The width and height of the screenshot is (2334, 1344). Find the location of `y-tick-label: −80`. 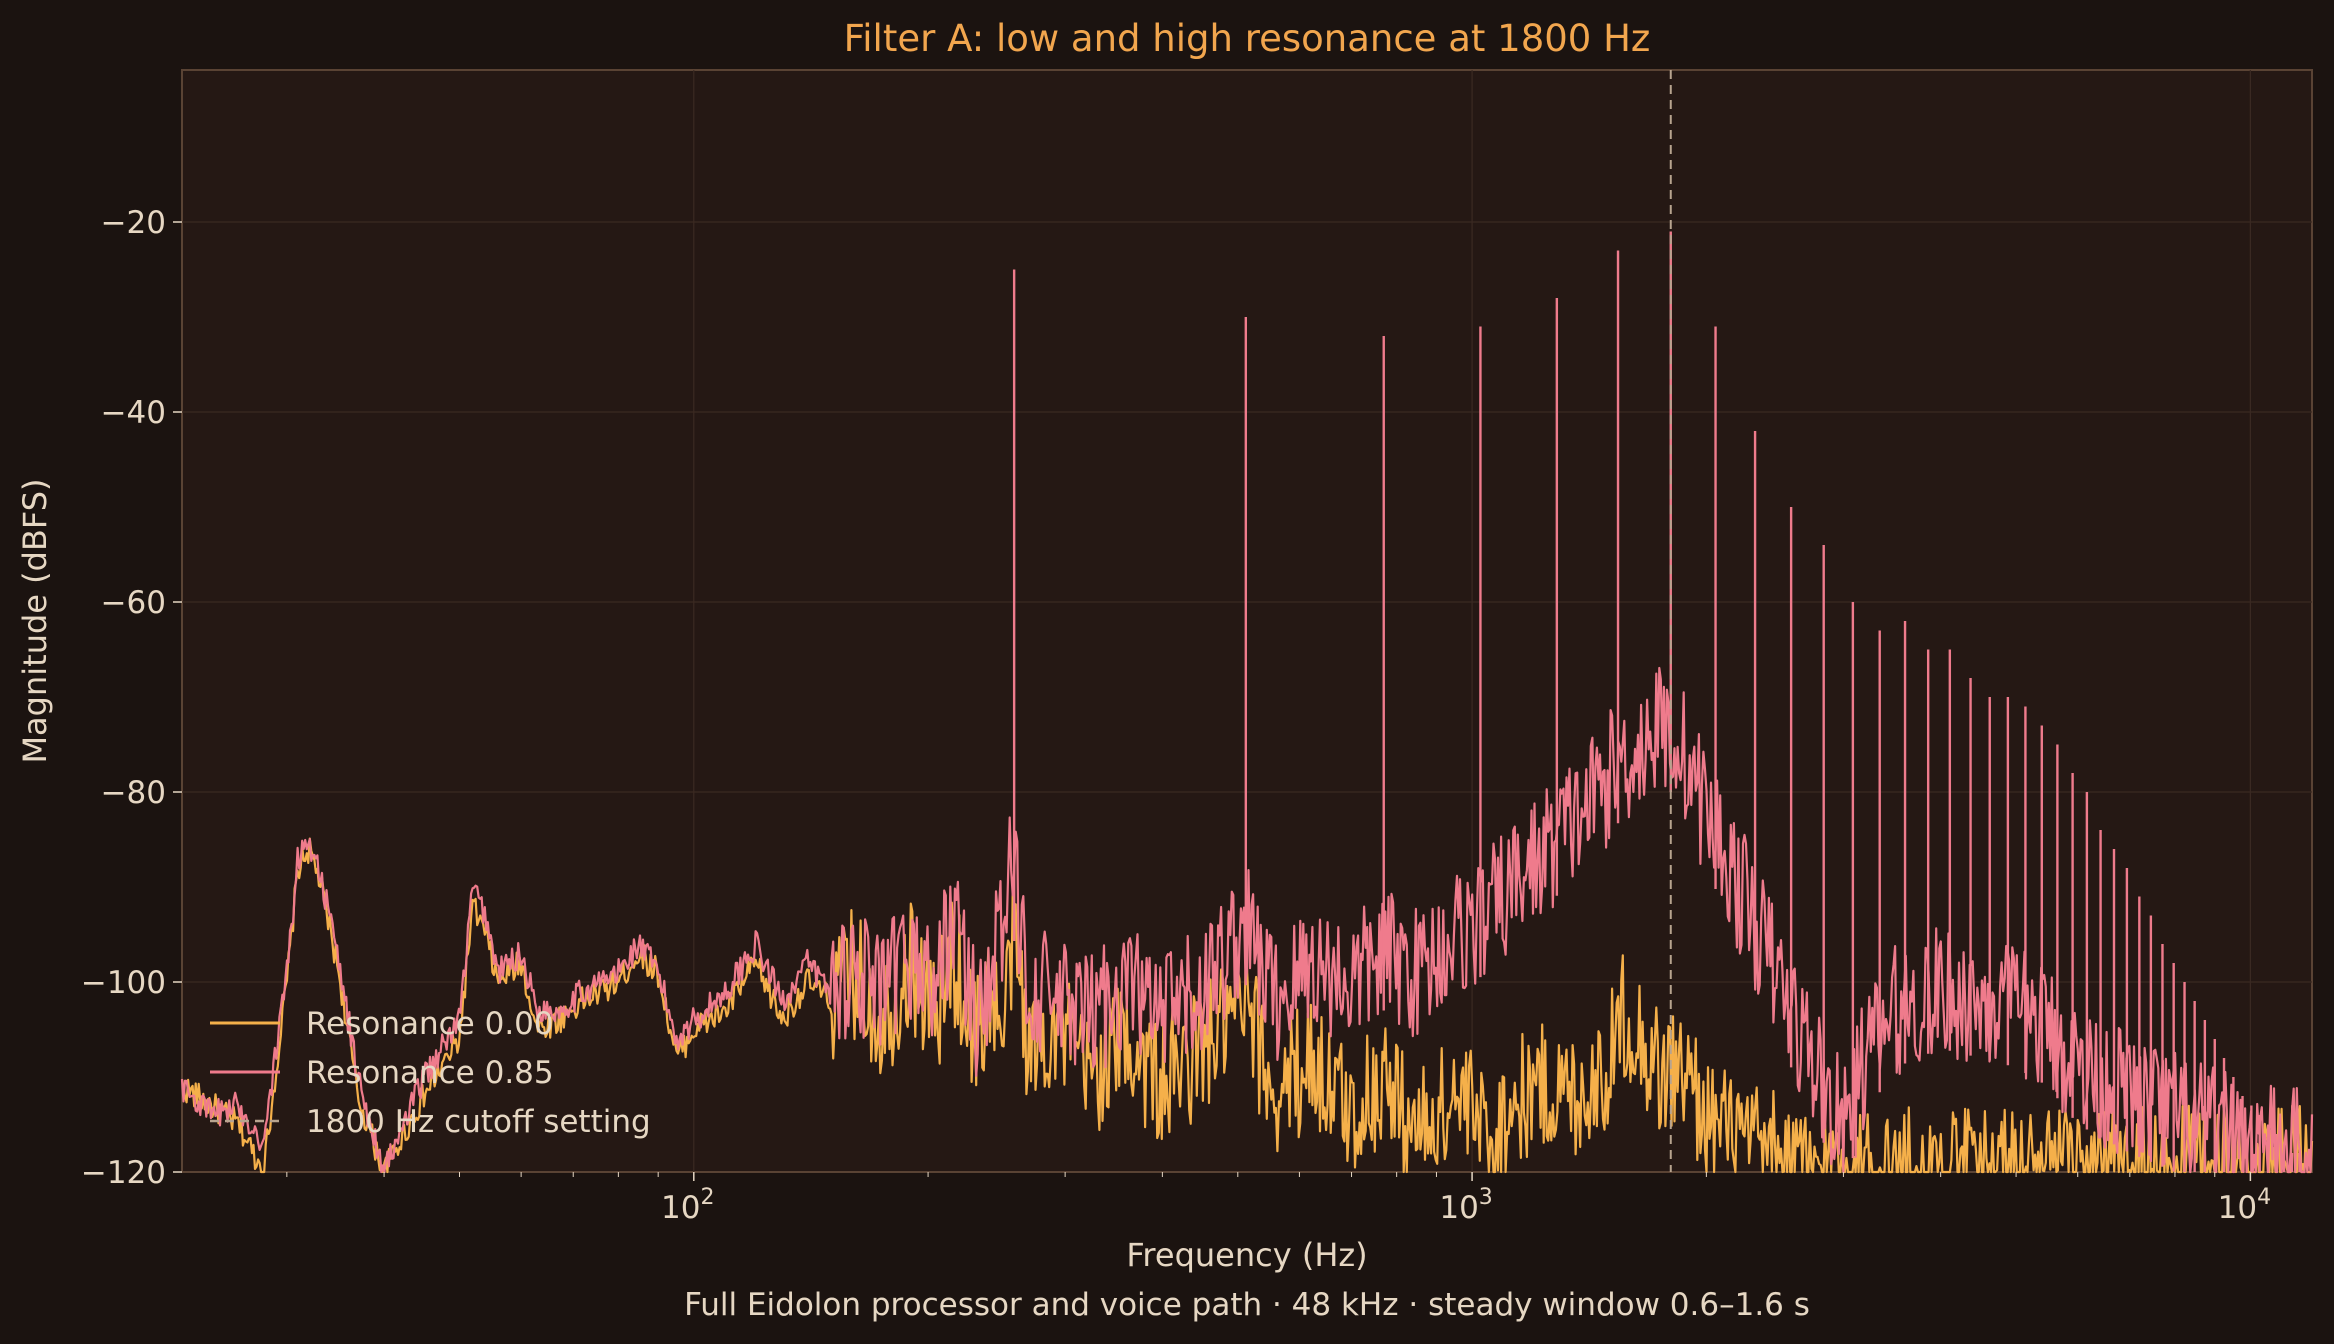

y-tick-label: −80 is located at coordinates (133, 793).